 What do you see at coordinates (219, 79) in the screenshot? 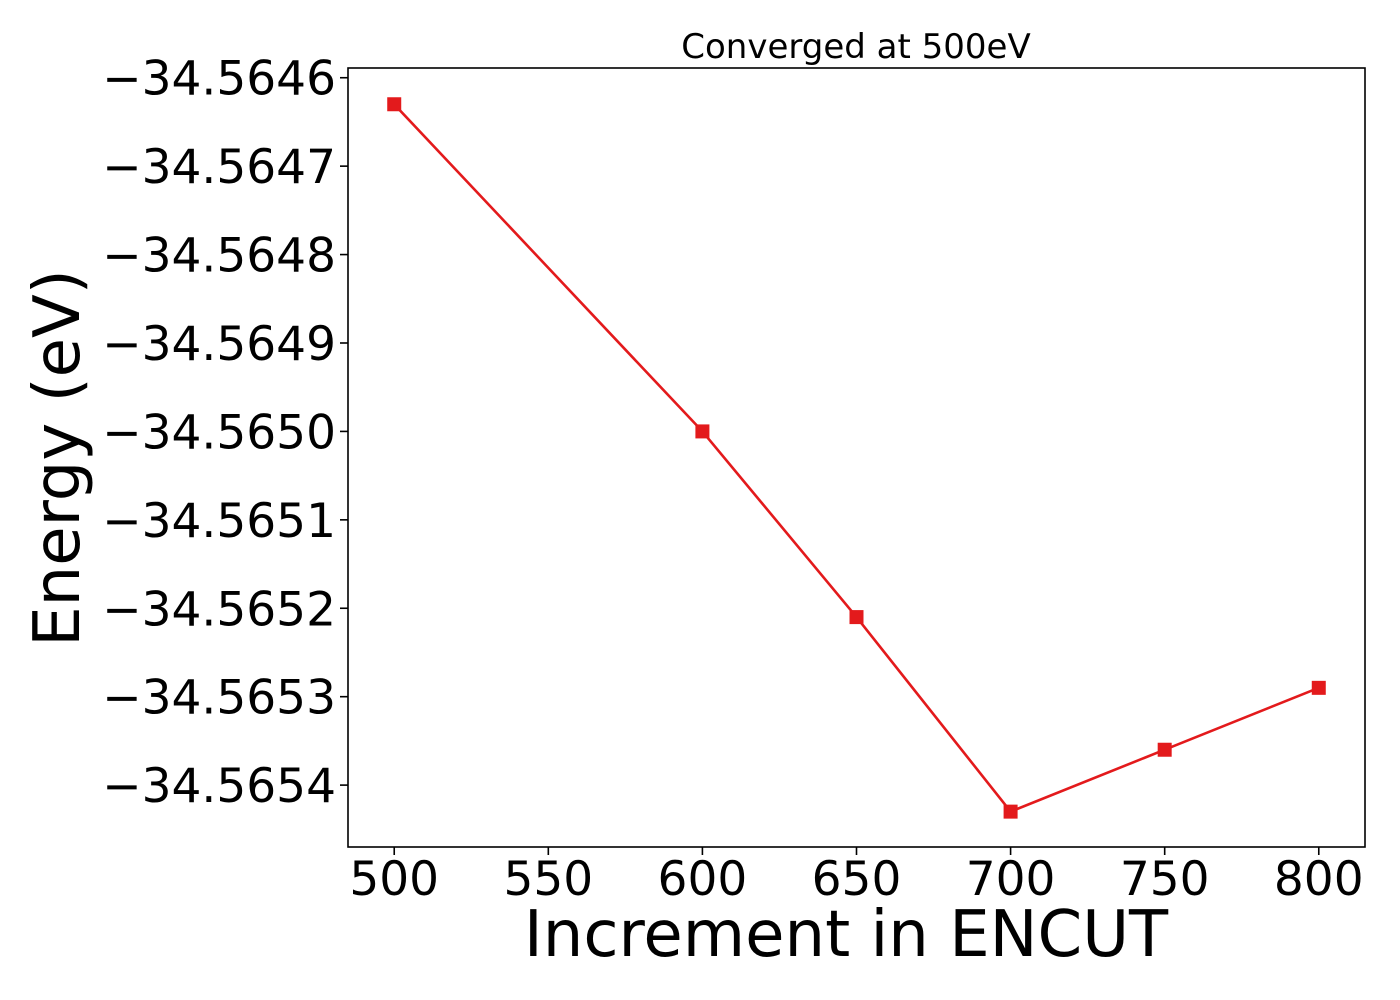
I see `y-tick-label: −34.5646` at bounding box center [219, 79].